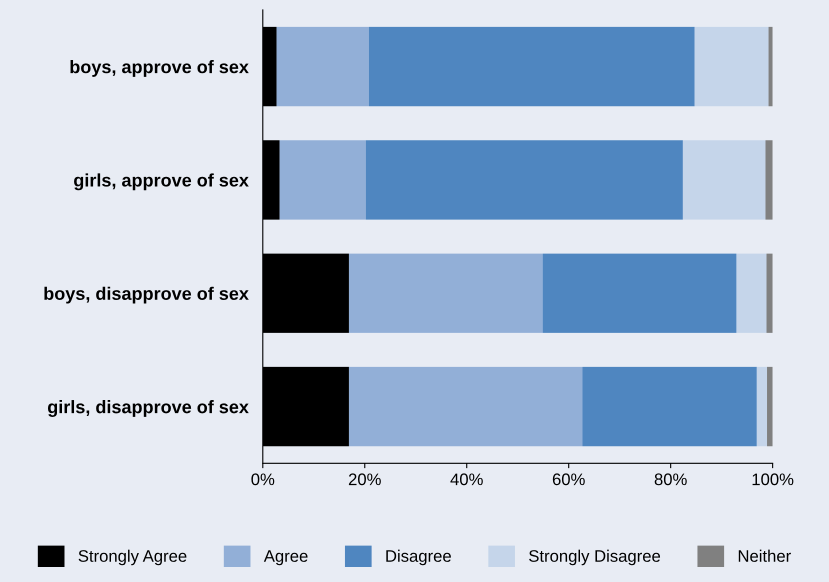 The width and height of the screenshot is (829, 582). I want to click on y-tick-label: boys, disapprove of sex, so click(146, 295).